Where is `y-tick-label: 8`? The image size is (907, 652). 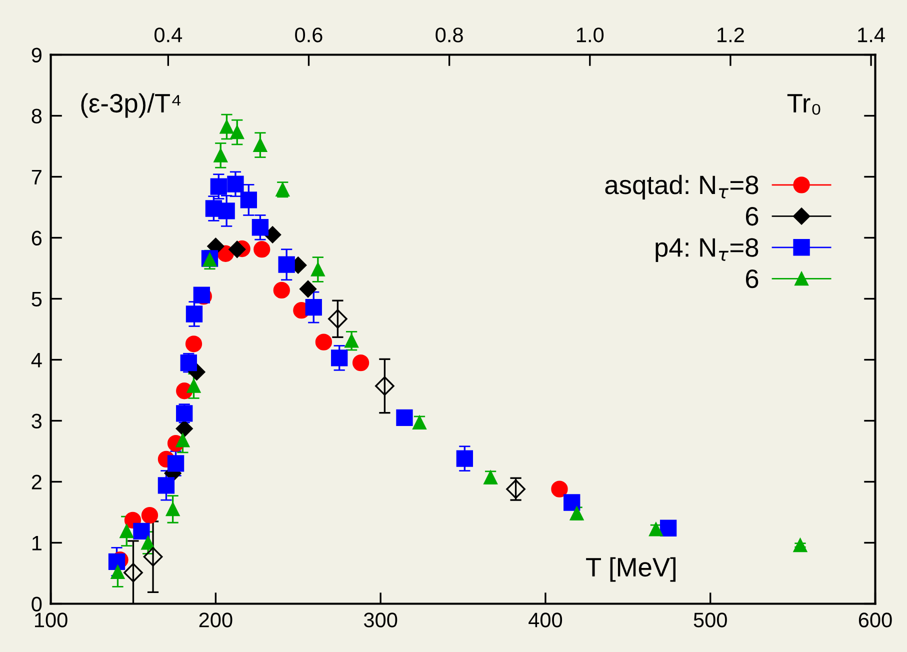 y-tick-label: 8 is located at coordinates (37, 116).